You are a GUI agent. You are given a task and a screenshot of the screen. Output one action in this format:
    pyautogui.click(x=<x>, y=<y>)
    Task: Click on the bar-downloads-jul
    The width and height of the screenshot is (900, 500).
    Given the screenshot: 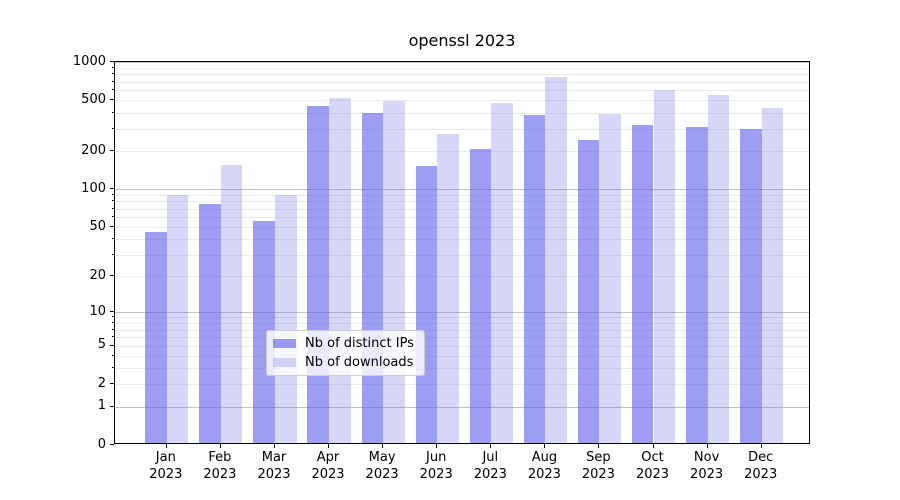 What is the action you would take?
    pyautogui.click(x=502, y=272)
    